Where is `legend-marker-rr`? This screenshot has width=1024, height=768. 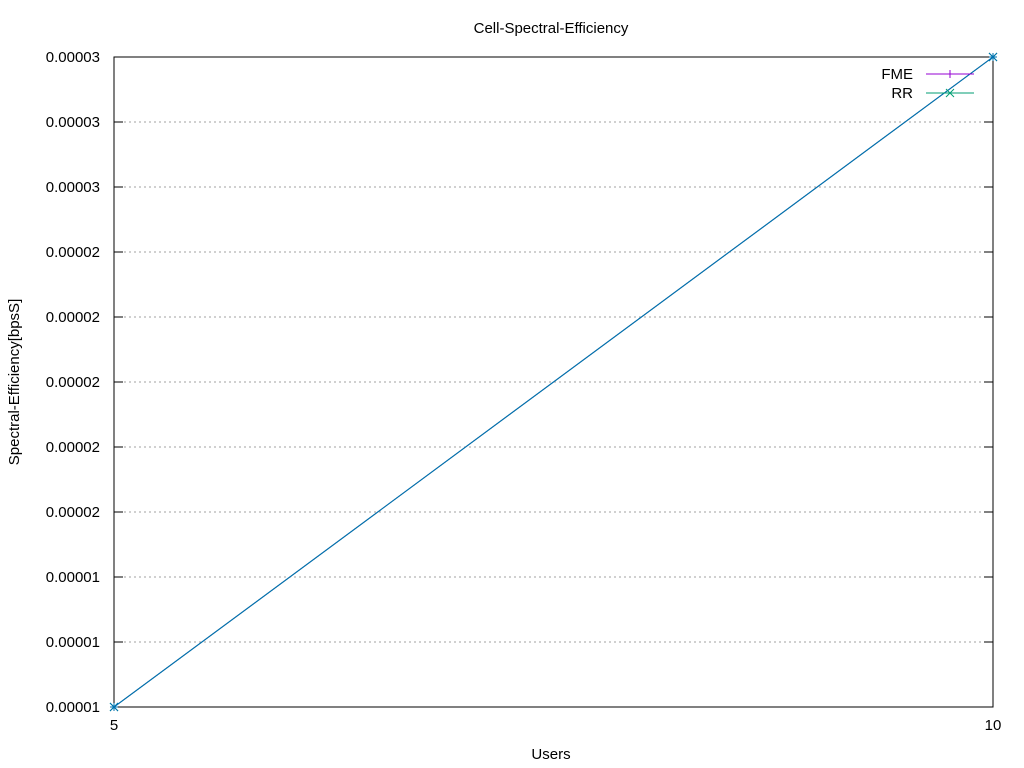
legend-marker-rr is located at coordinates (950, 93).